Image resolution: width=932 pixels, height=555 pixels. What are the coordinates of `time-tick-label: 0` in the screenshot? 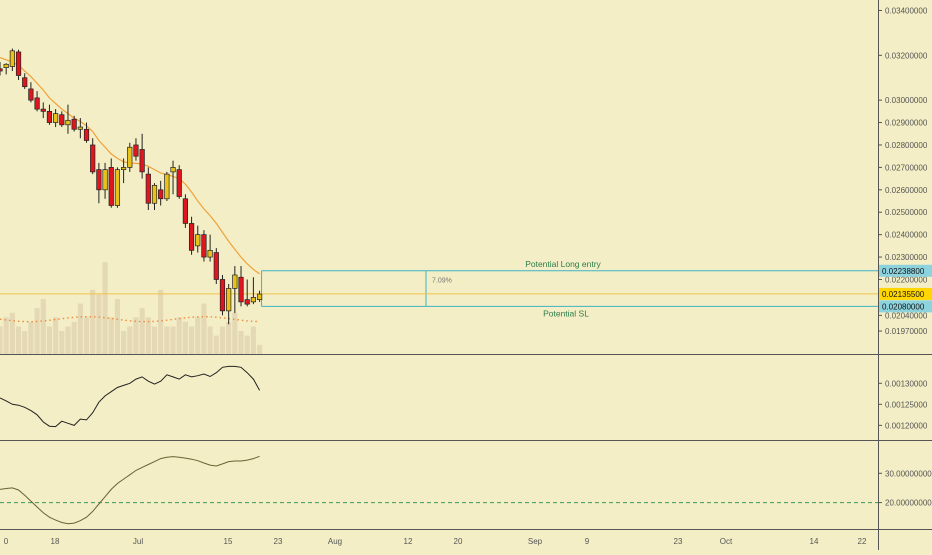 It's located at (6, 541).